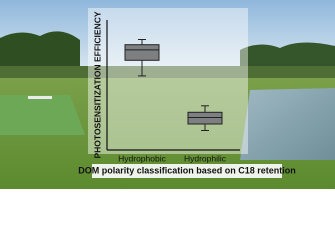 This screenshot has height=240, width=335. What do you see at coordinates (142, 158) in the screenshot?
I see `x-tick-label: Hydrophobic` at bounding box center [142, 158].